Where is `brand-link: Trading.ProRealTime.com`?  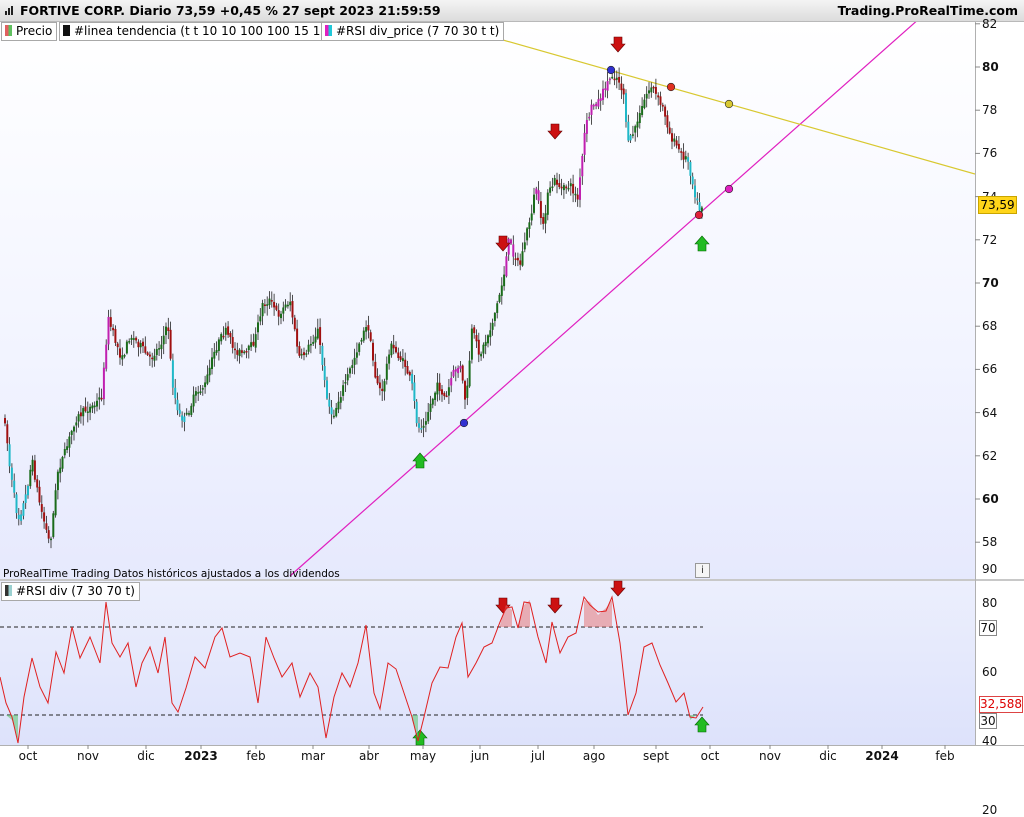
brand-link: Trading.ProRealTime.com is located at coordinates (927, 10).